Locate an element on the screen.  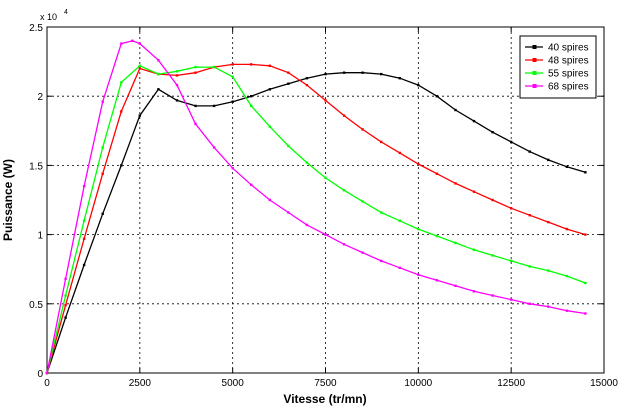
legend-entry-label: 40 spires is located at coordinates (568, 48).